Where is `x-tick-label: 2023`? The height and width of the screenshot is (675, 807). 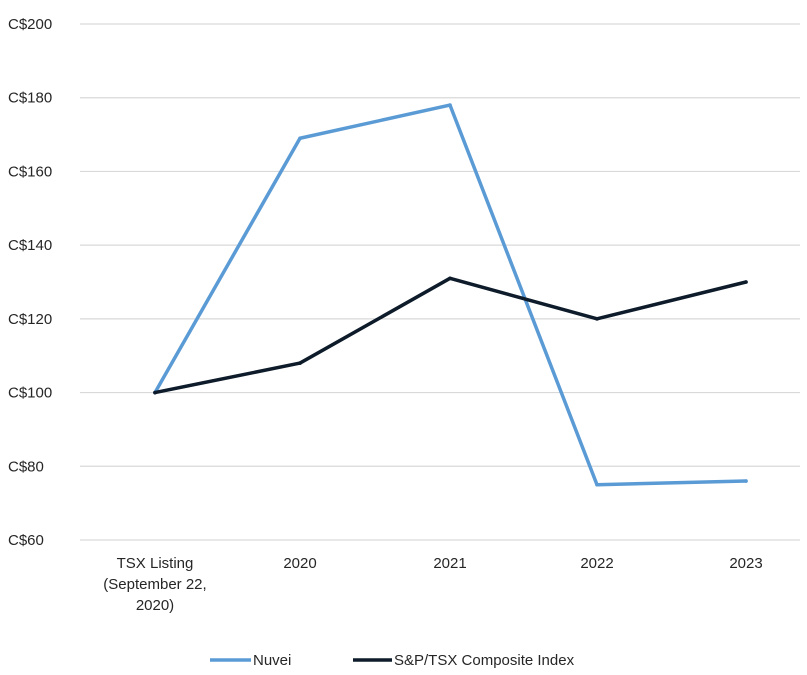
x-tick-label: 2023 is located at coordinates (745, 563).